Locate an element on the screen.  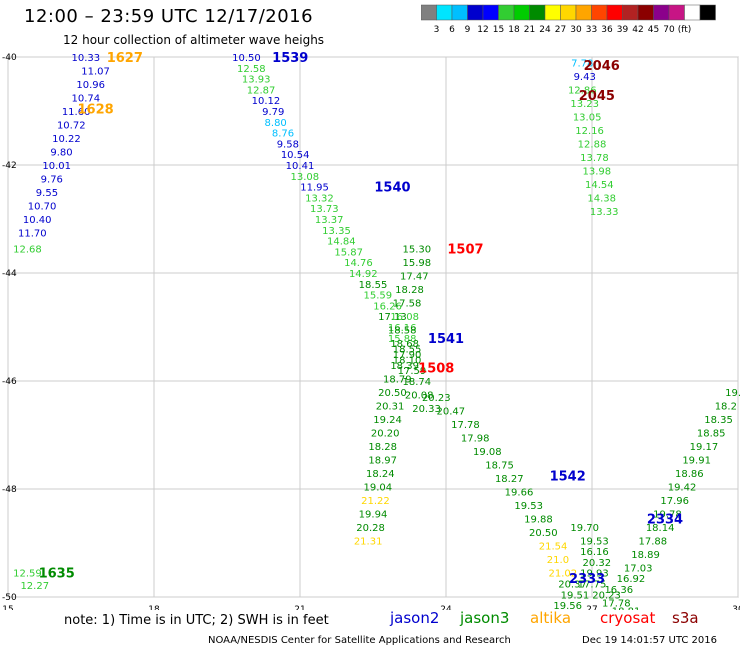
swh-data-point: 15.88 is located at coordinates (402, 339).